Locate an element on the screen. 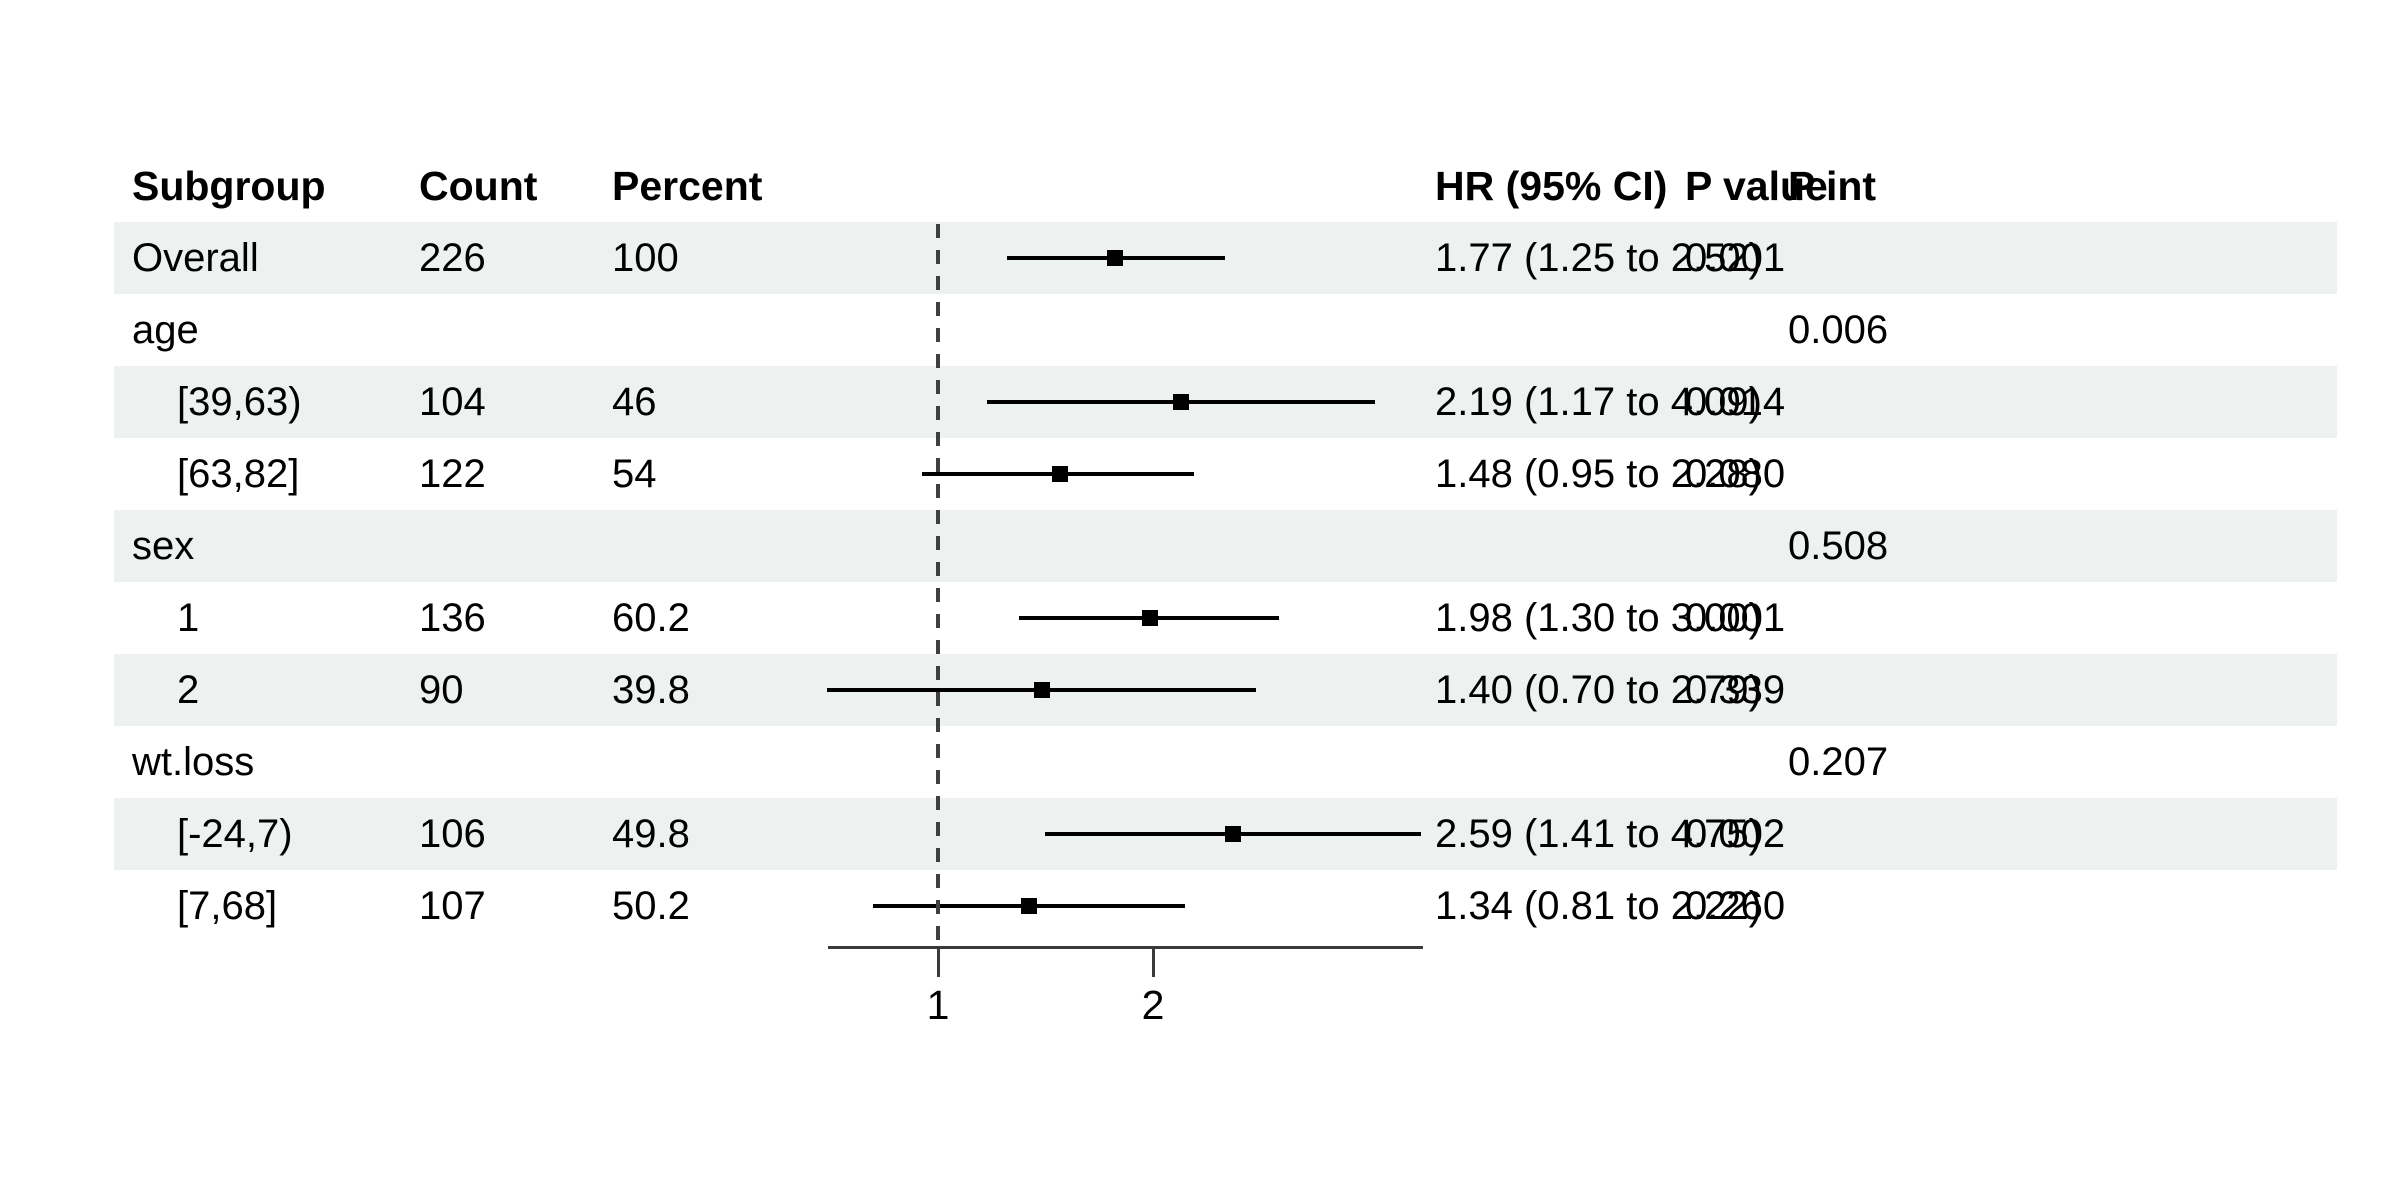 This screenshot has width=2400, height=1200. p-int-text: 0.207 is located at coordinates (1838, 762).